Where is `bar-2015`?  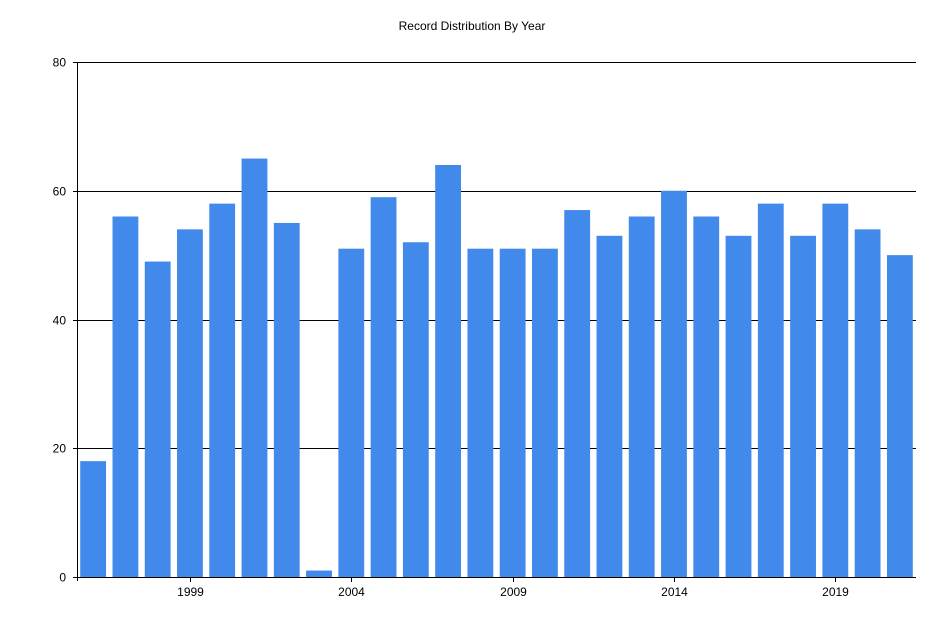 bar-2015 is located at coordinates (706, 396).